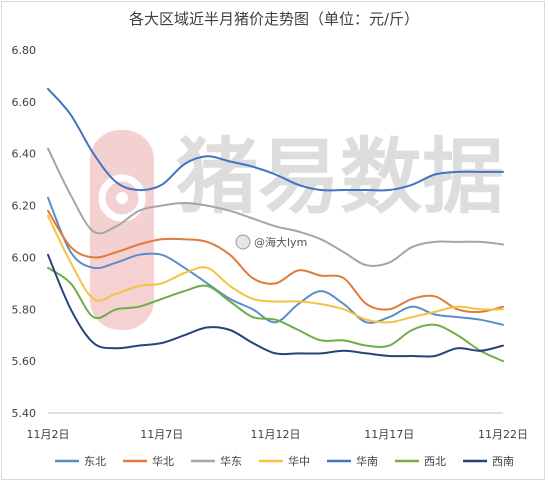  I want to click on legend-label: 华东, so click(231, 461).